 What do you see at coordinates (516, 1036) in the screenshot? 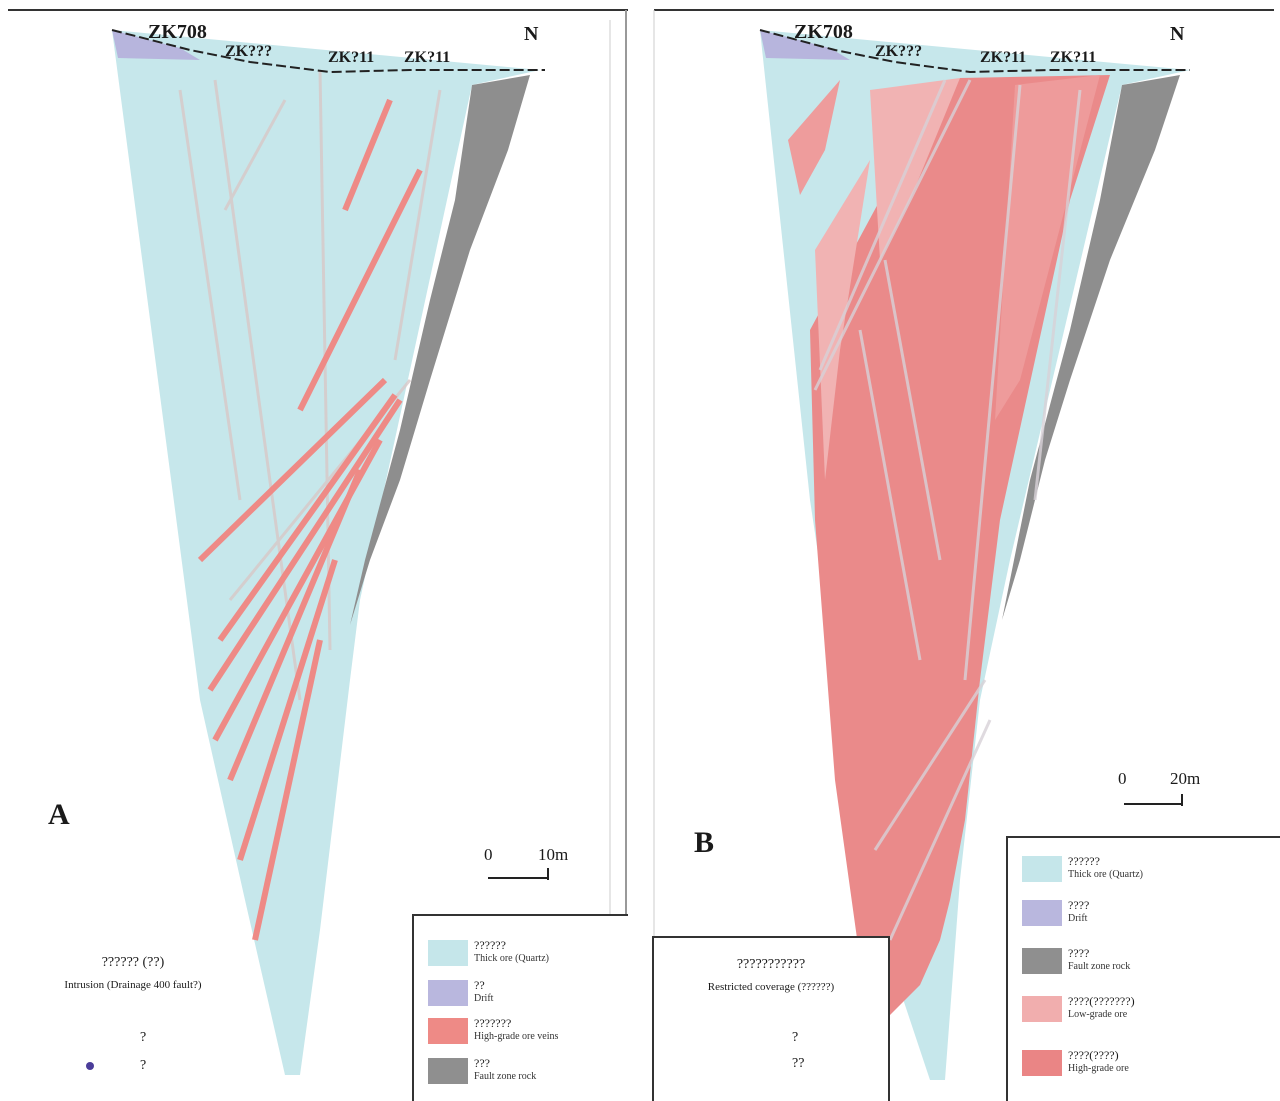
I see `legend-subtitle: High-grade ore veins` at bounding box center [516, 1036].